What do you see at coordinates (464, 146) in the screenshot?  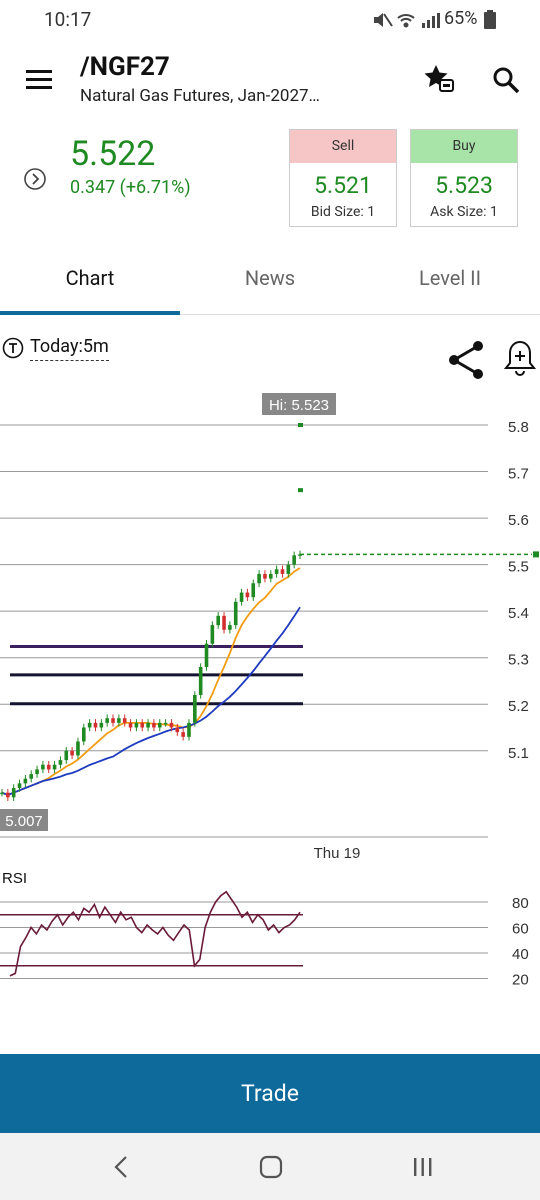 I see `buy-label: Buy` at bounding box center [464, 146].